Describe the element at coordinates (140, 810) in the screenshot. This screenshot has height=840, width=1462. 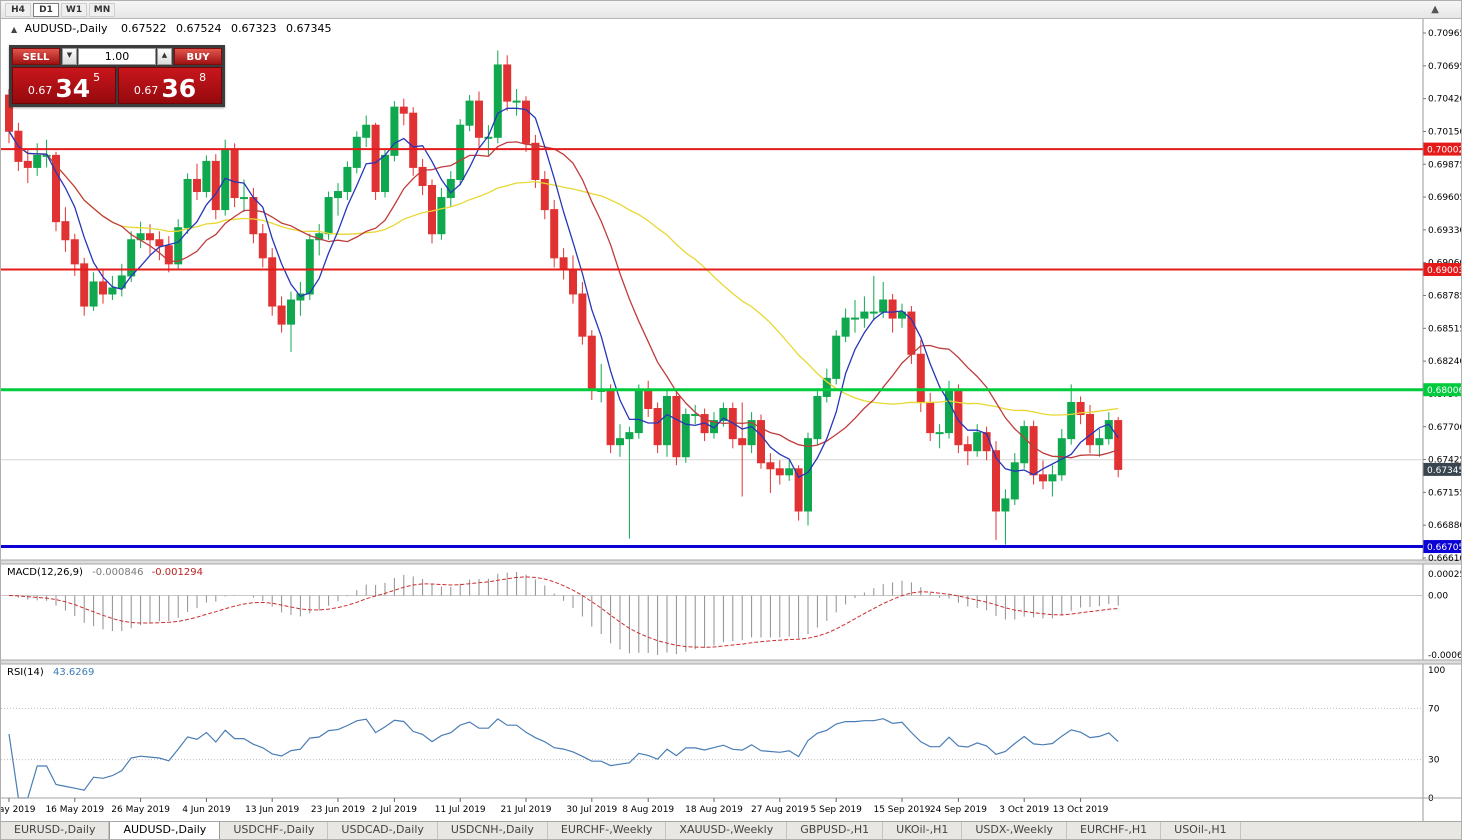
I see `svg-text: 26 May 2019` at that location.